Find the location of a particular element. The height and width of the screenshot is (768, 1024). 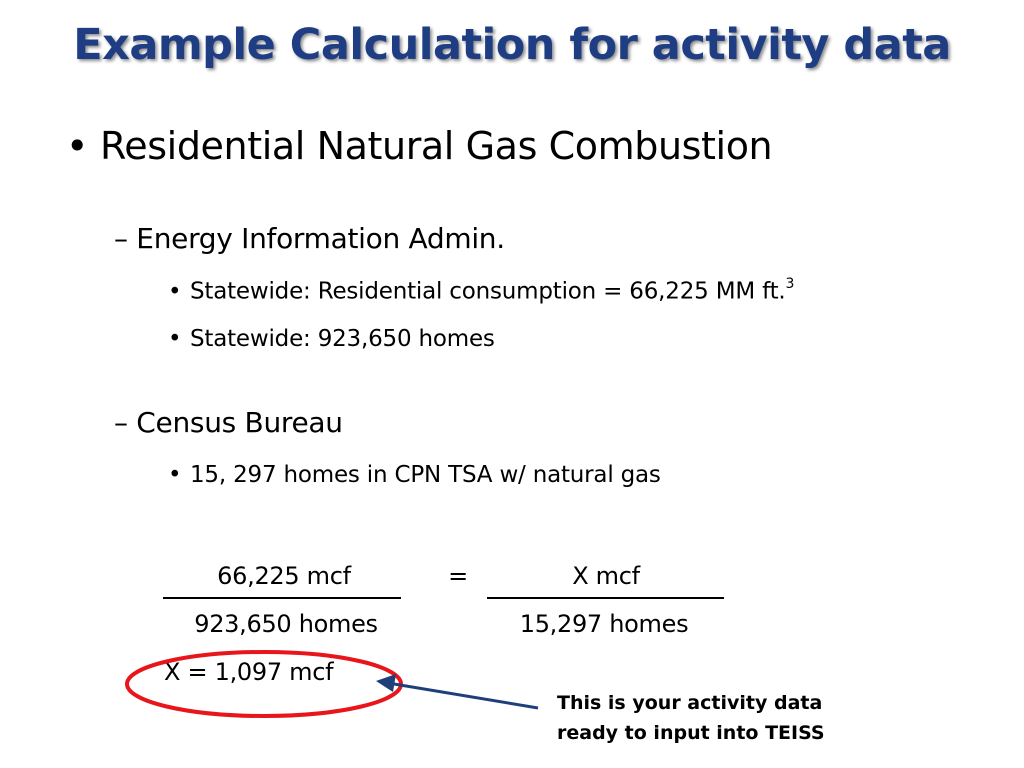

slide-title: Example Calculation for activity data is located at coordinates (512, 45).